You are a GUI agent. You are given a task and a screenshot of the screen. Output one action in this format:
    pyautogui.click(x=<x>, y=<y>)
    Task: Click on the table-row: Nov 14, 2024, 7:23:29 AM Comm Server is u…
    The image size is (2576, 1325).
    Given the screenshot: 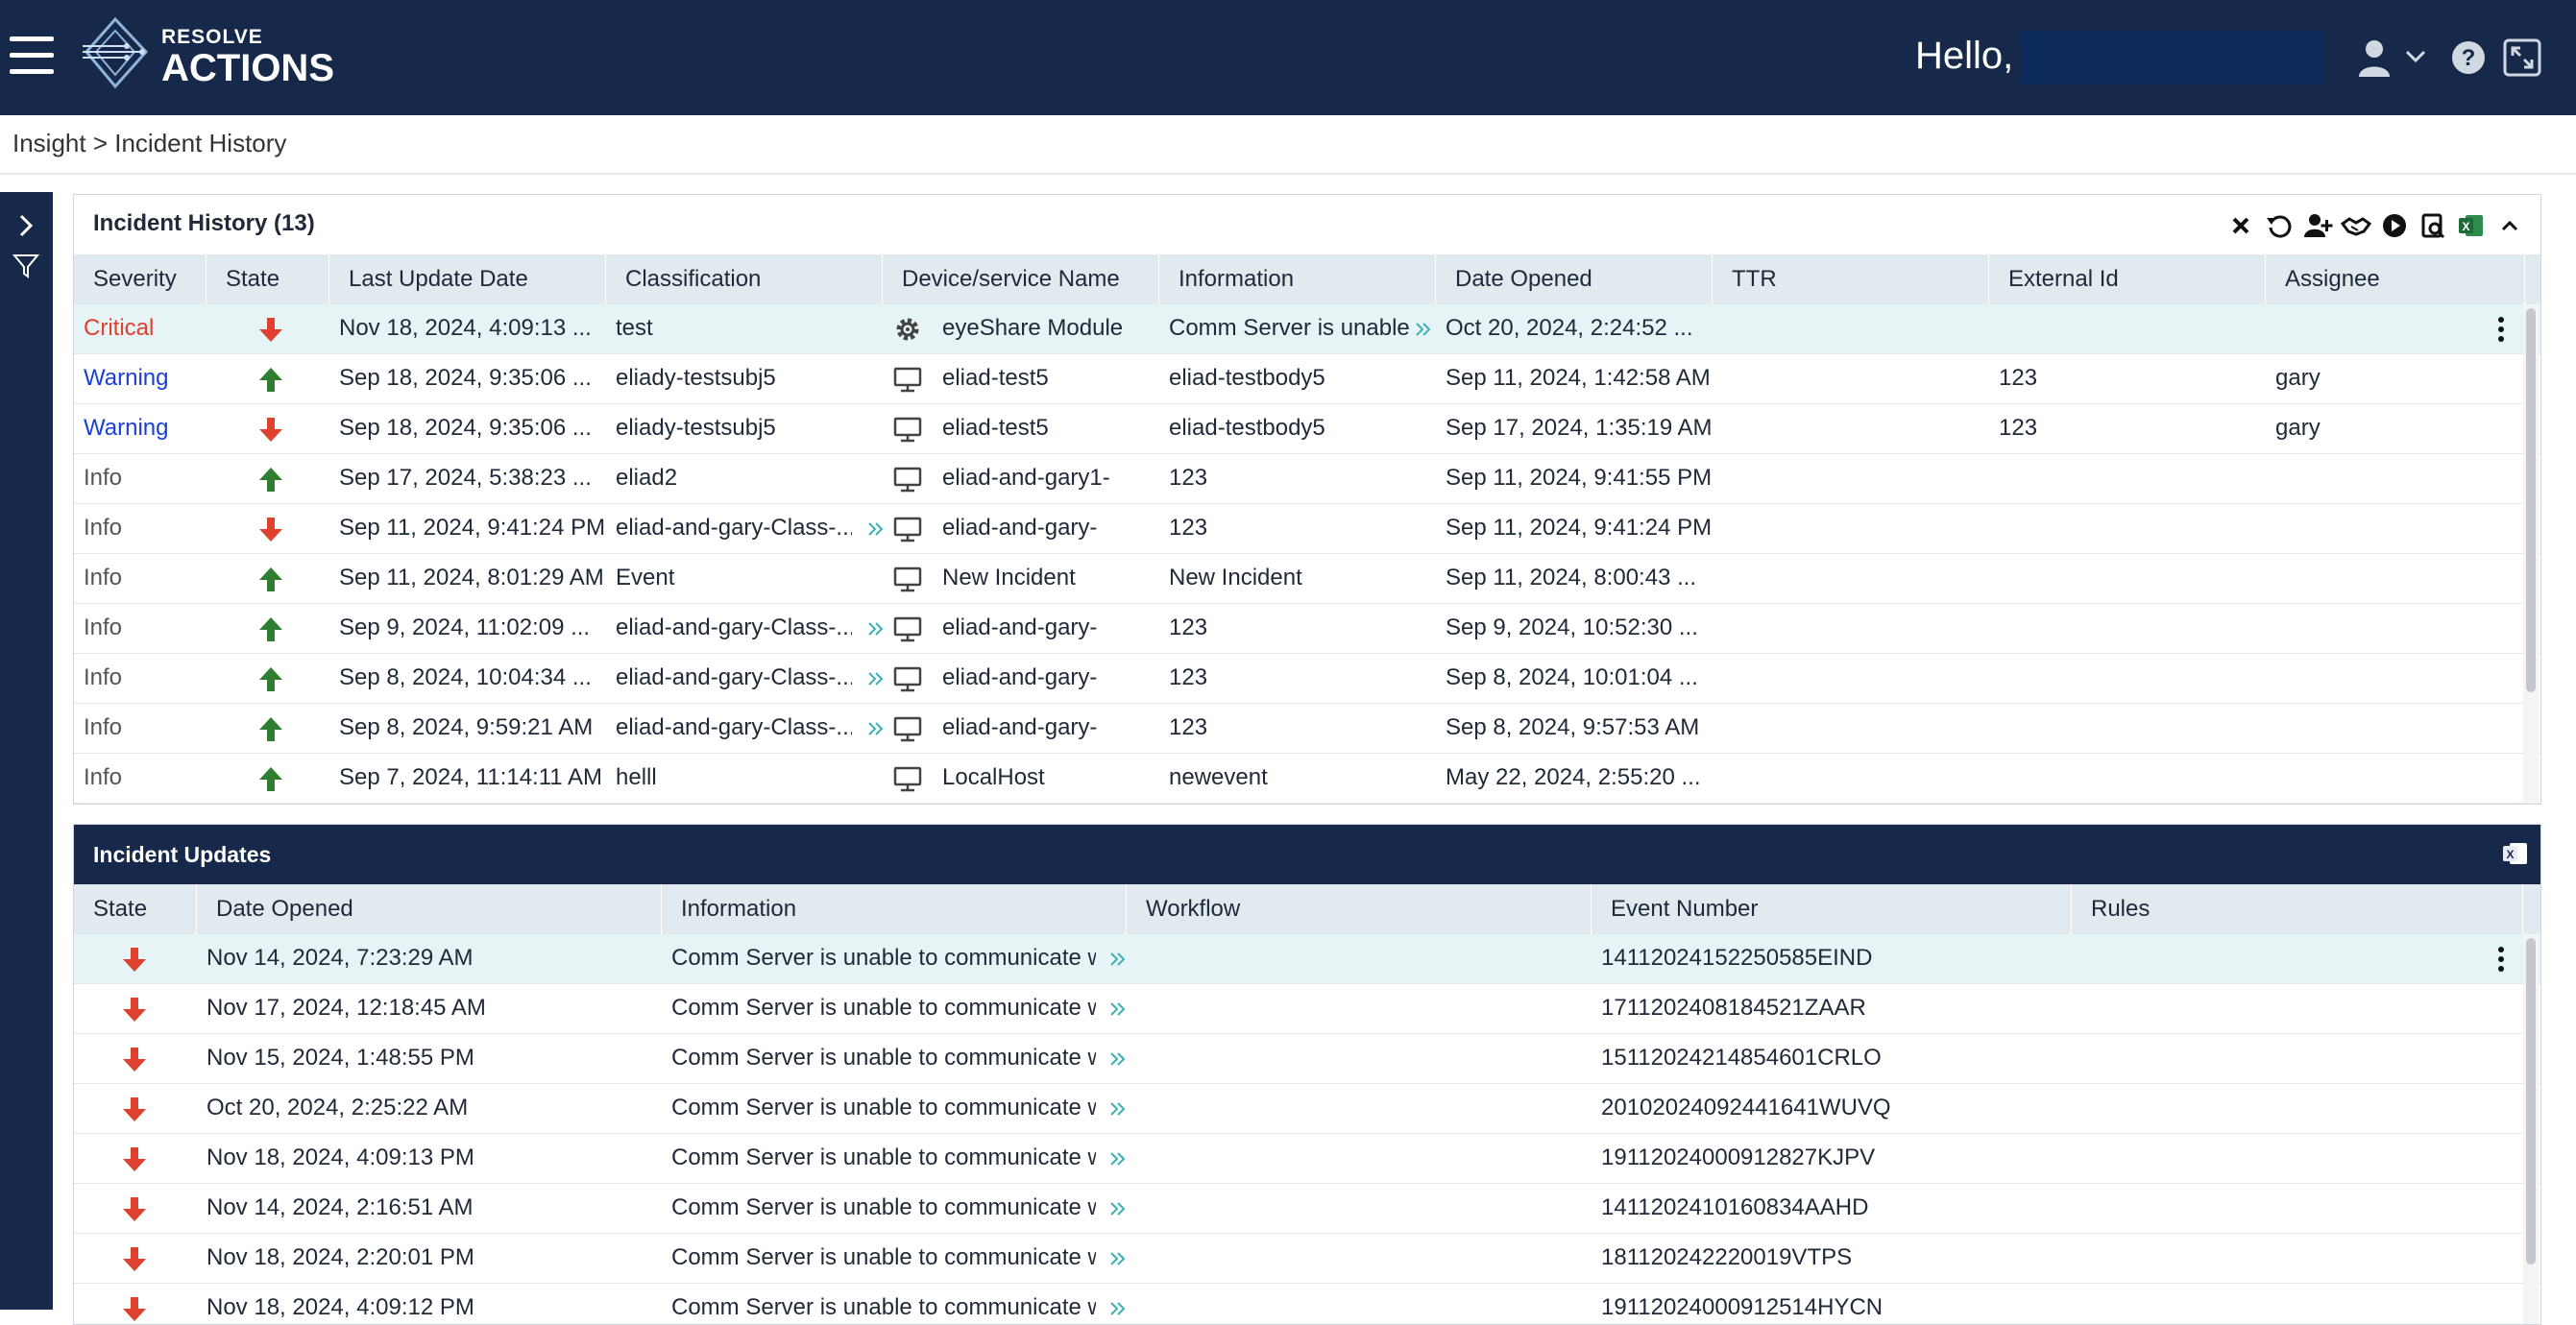 What is the action you would take?
    pyautogui.click(x=1307, y=959)
    